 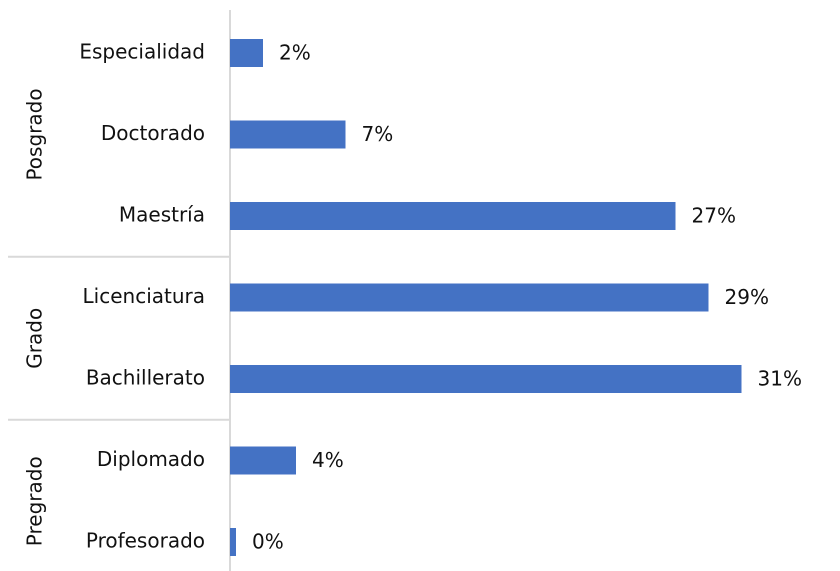 I want to click on value-label: 2%, so click(x=295, y=53).